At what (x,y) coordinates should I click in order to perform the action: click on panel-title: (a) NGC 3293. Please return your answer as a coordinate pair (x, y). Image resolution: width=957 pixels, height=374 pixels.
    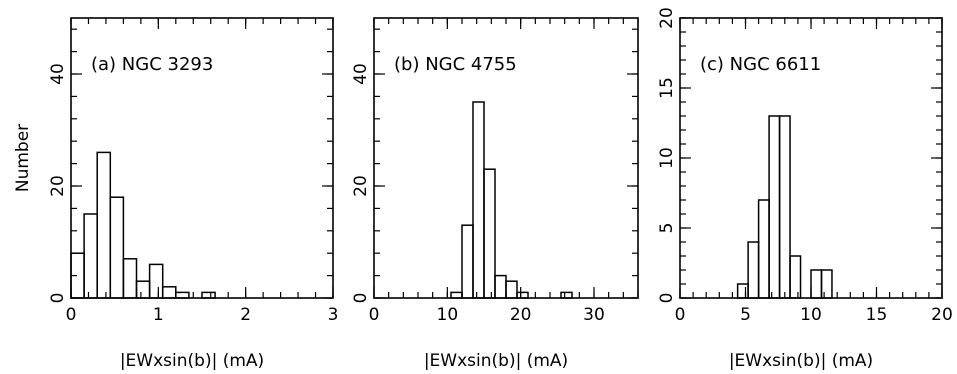
    Looking at the image, I should click on (152, 64).